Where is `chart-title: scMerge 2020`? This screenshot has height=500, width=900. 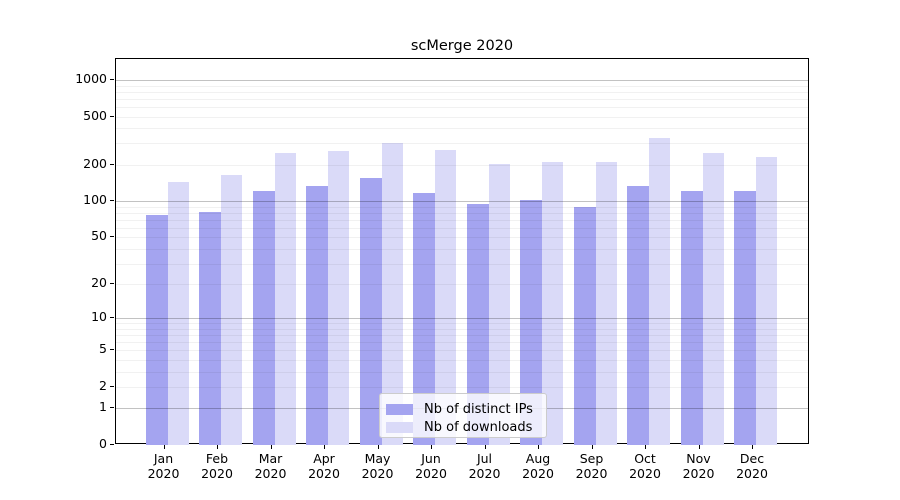
chart-title: scMerge 2020 is located at coordinates (462, 46).